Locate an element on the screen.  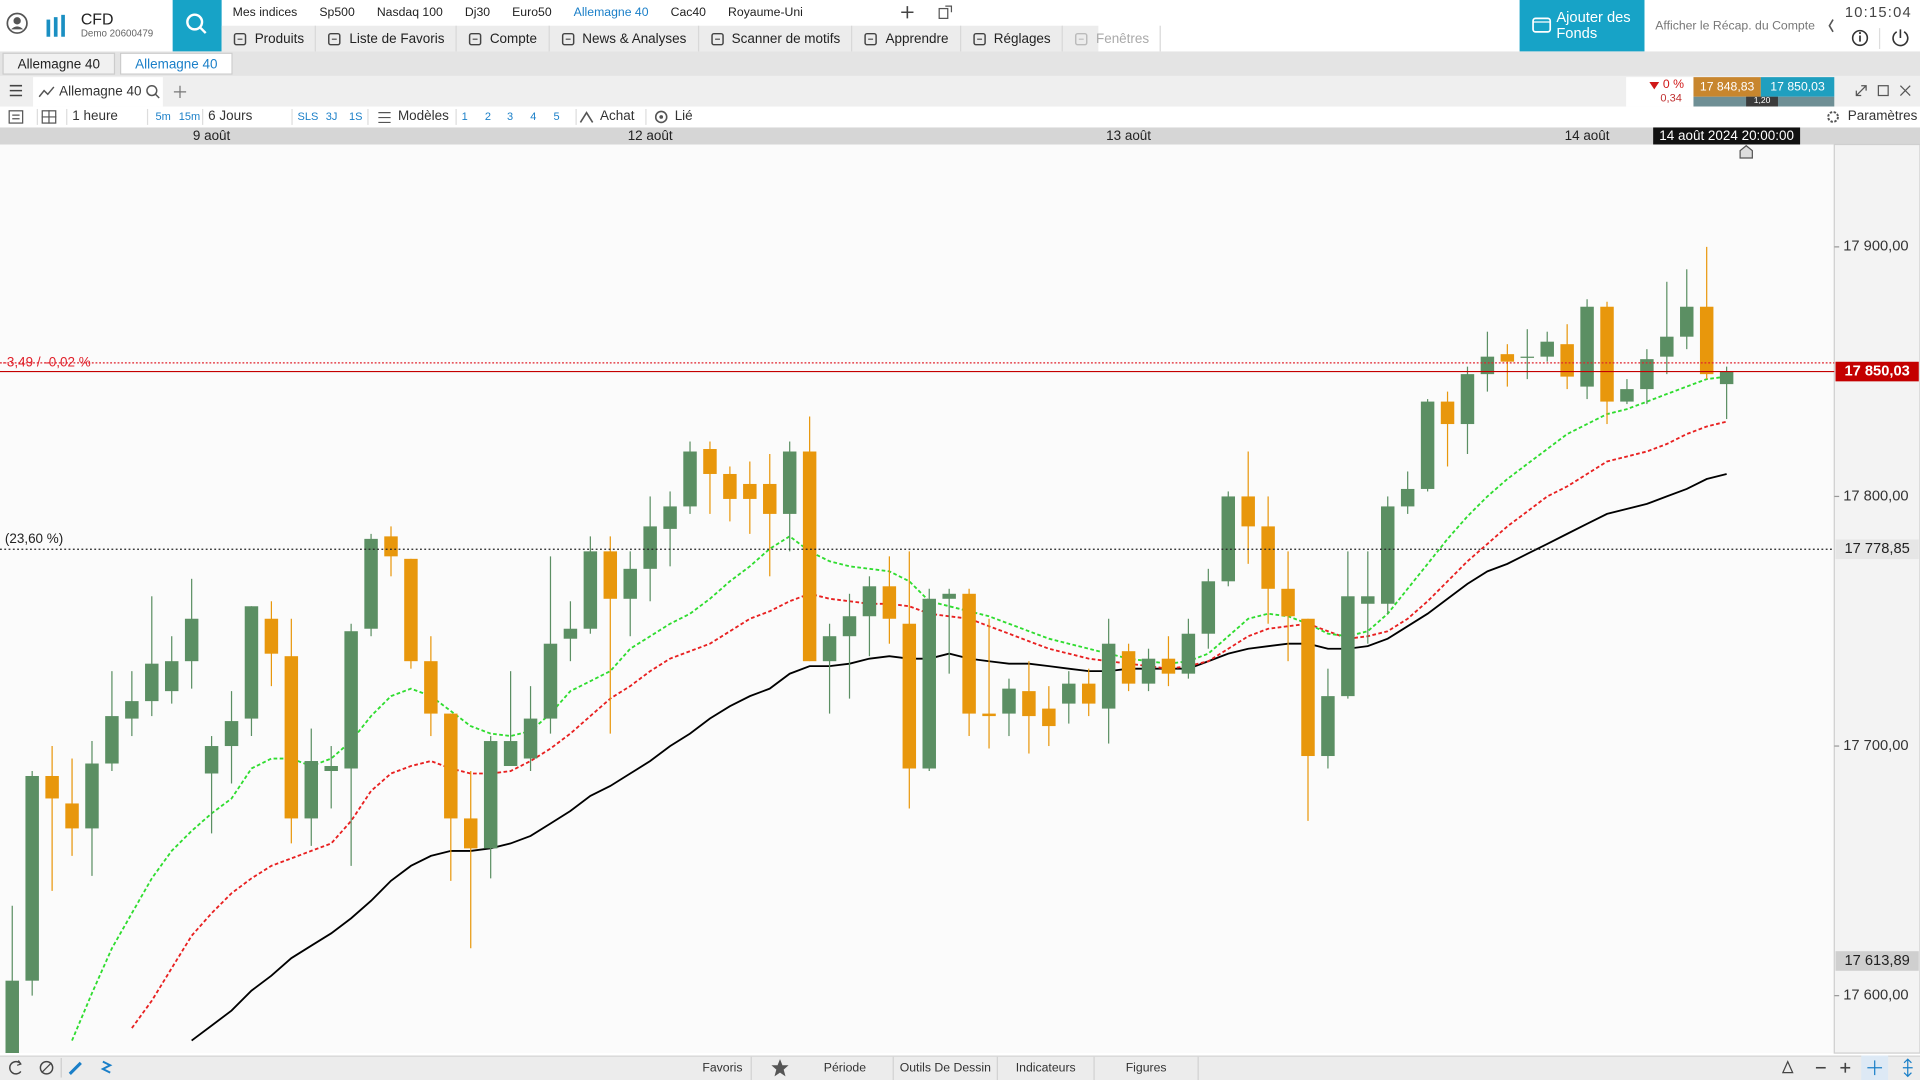
footer-item: Indicateurs is located at coordinates (1046, 1068).